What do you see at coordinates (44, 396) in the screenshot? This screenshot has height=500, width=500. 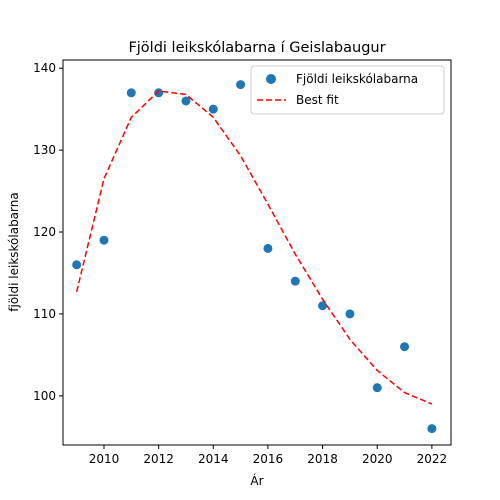 I see `y-tick-label: 100` at bounding box center [44, 396].